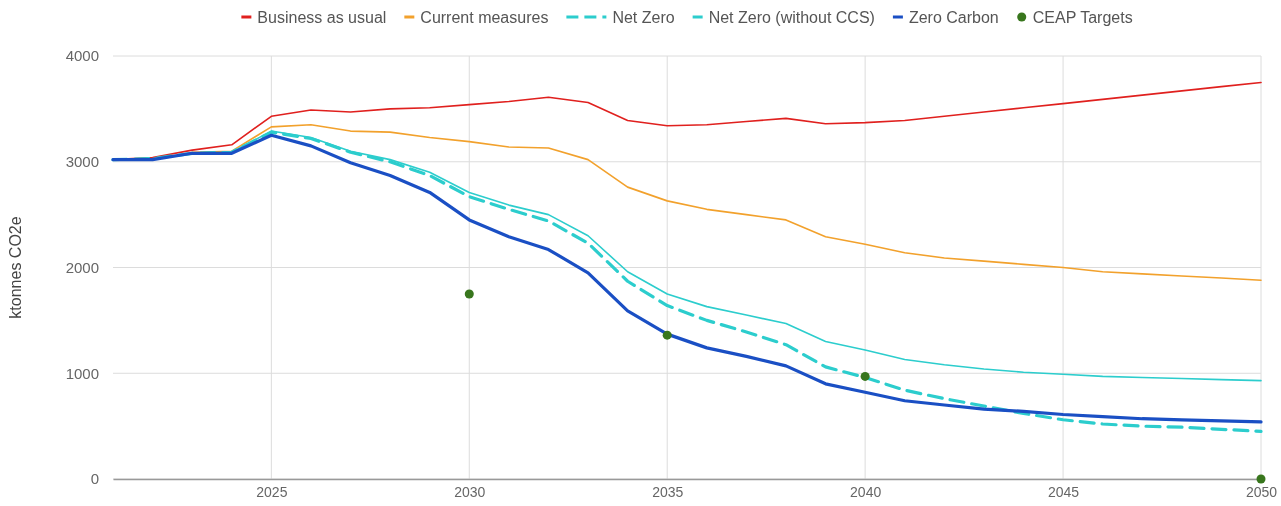 This screenshot has height=506, width=1281. What do you see at coordinates (953, 17) in the screenshot?
I see `legend-label: Zero Carbon` at bounding box center [953, 17].